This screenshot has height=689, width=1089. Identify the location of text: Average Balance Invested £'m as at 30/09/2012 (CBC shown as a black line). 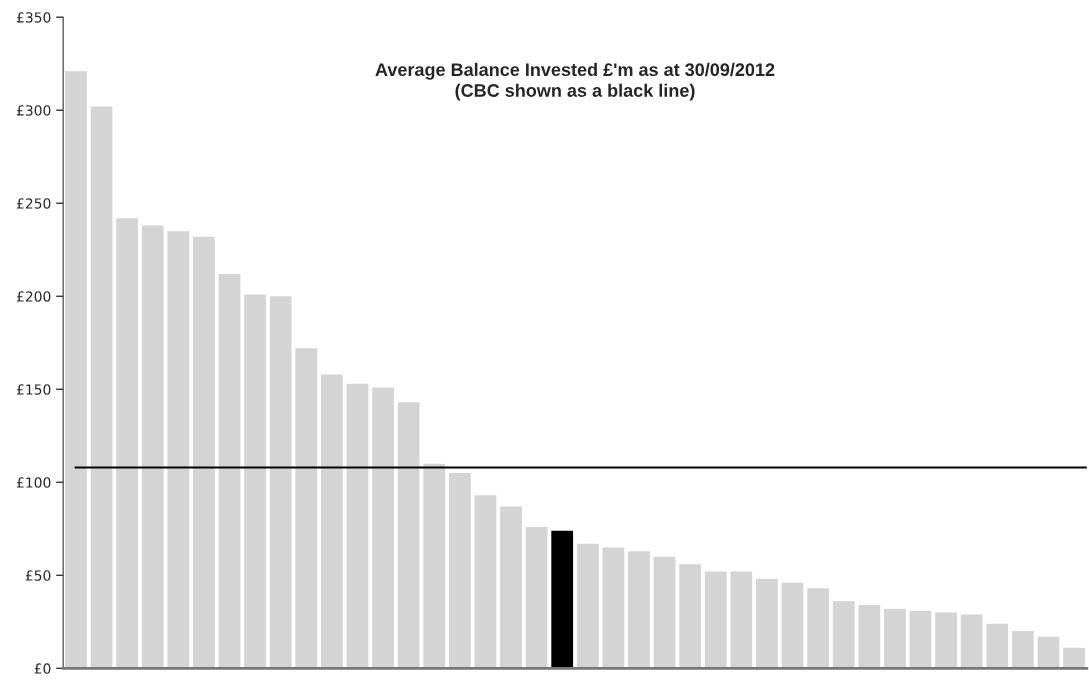
(575, 81).